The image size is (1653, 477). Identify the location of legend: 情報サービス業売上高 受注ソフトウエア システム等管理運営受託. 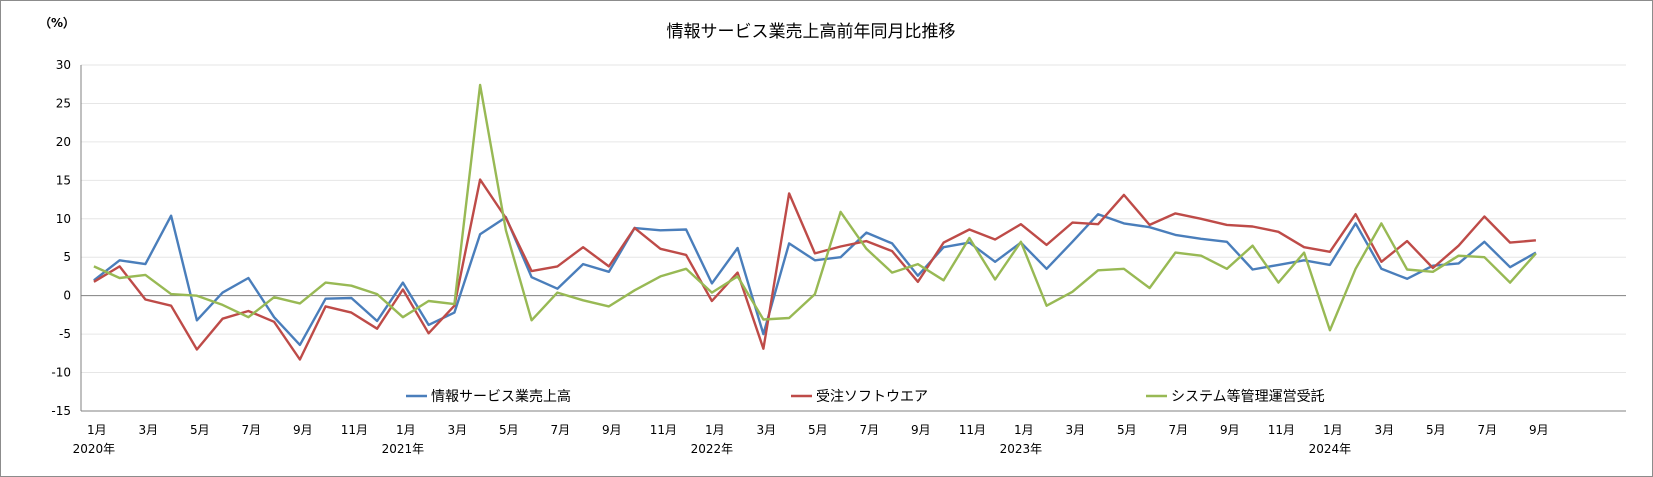
(865, 396).